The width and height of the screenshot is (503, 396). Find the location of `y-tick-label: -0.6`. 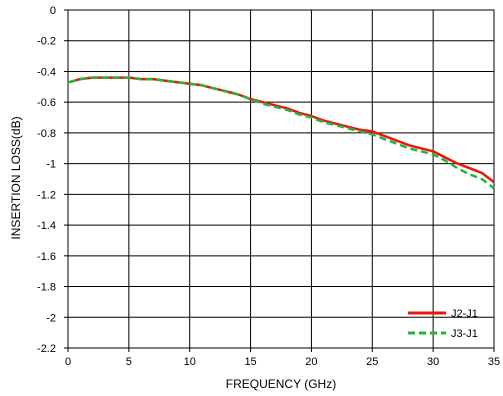

y-tick-label: -0.6 is located at coordinates (46, 103).